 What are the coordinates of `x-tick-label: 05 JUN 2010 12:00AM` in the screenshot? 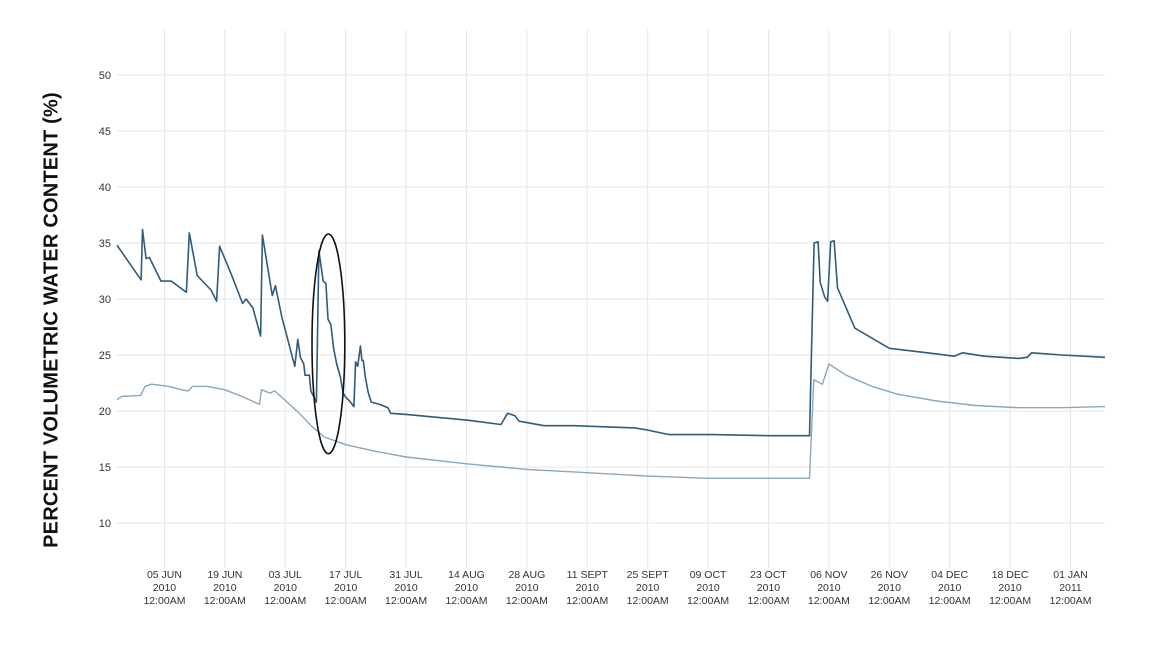 It's located at (164, 588).